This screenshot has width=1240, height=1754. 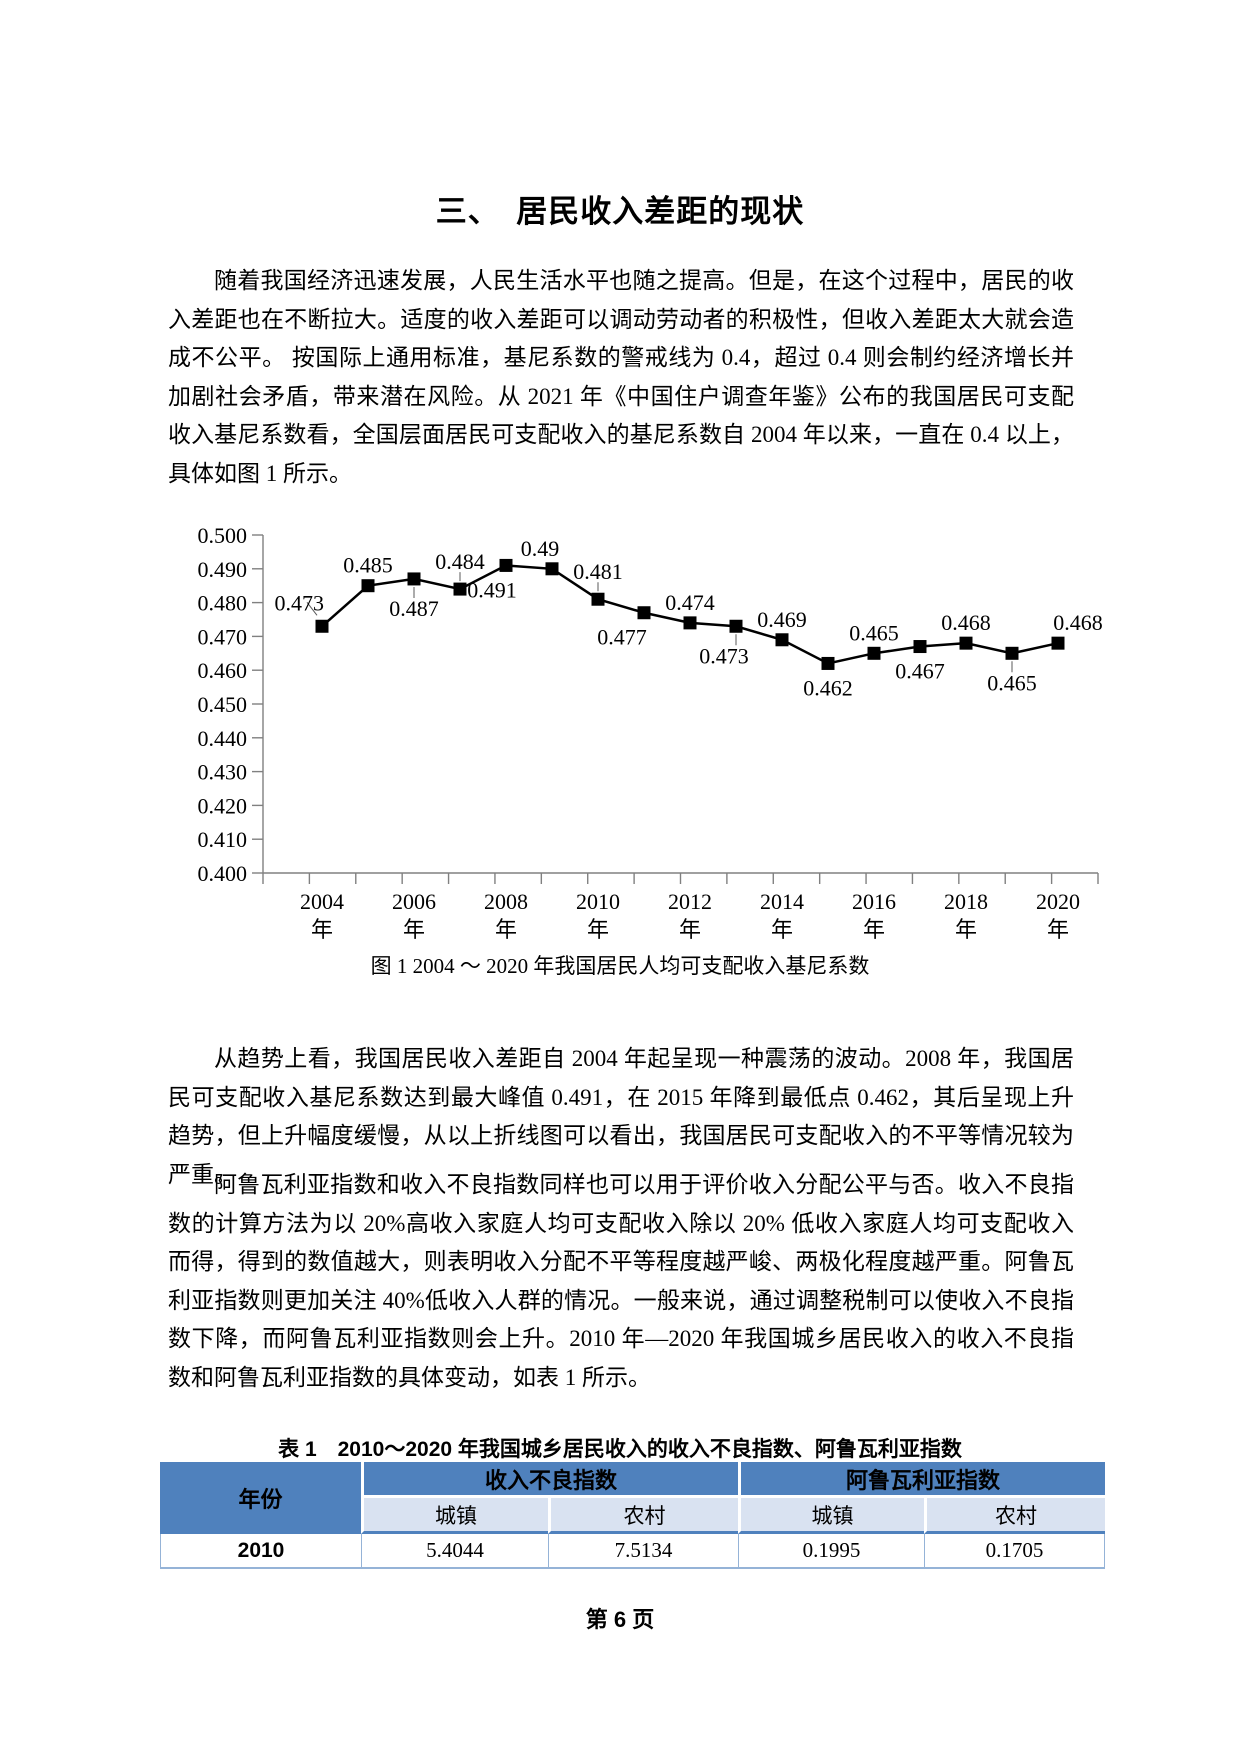 I want to click on y-axis-tick-label: 0.410, so click(x=223, y=839).